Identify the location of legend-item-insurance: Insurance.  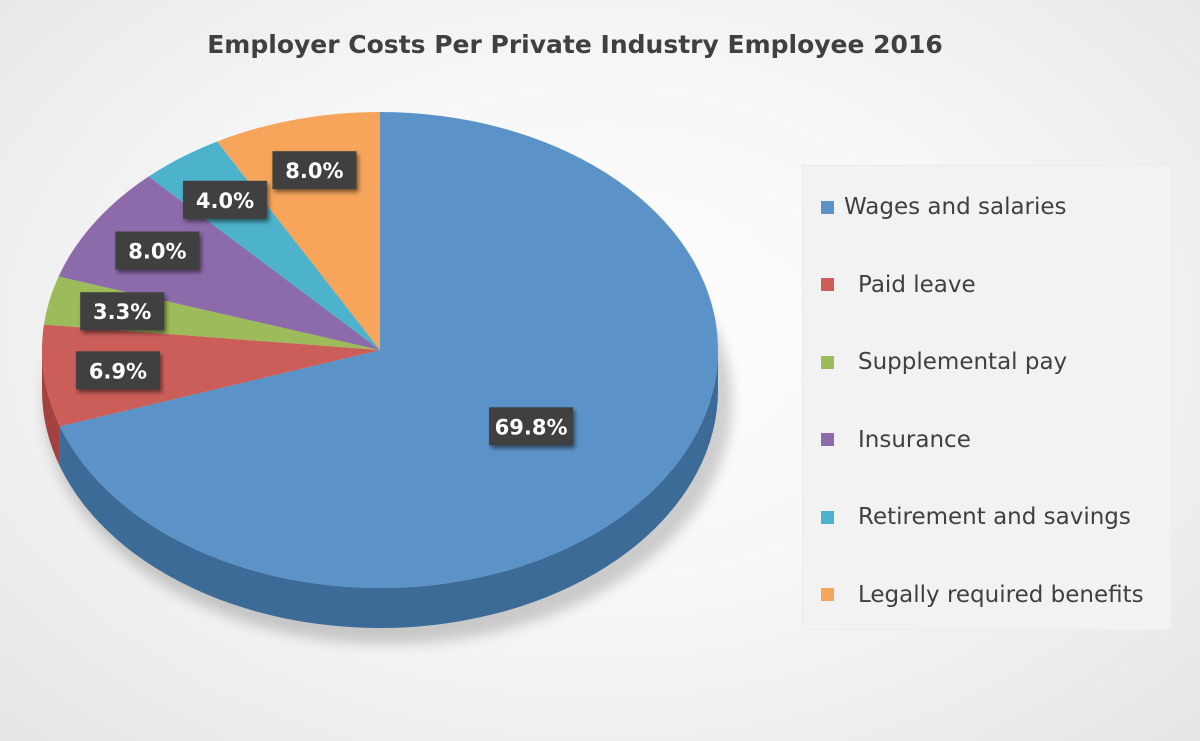
(896, 440).